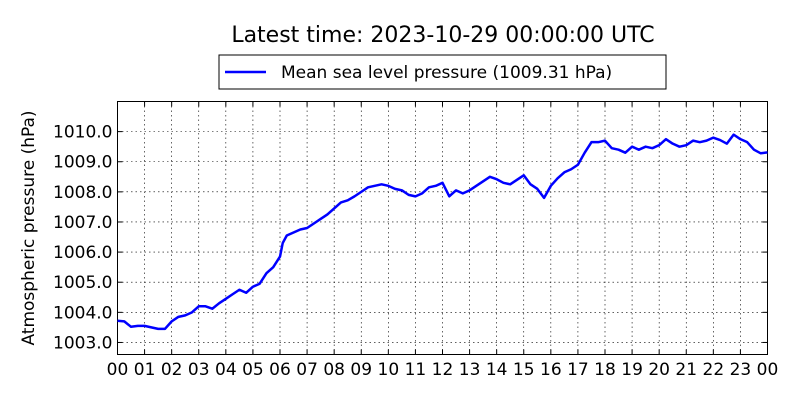 The width and height of the screenshot is (800, 400). I want to click on y-axis-label: Atmospheric pressure (hPa), so click(29, 227).